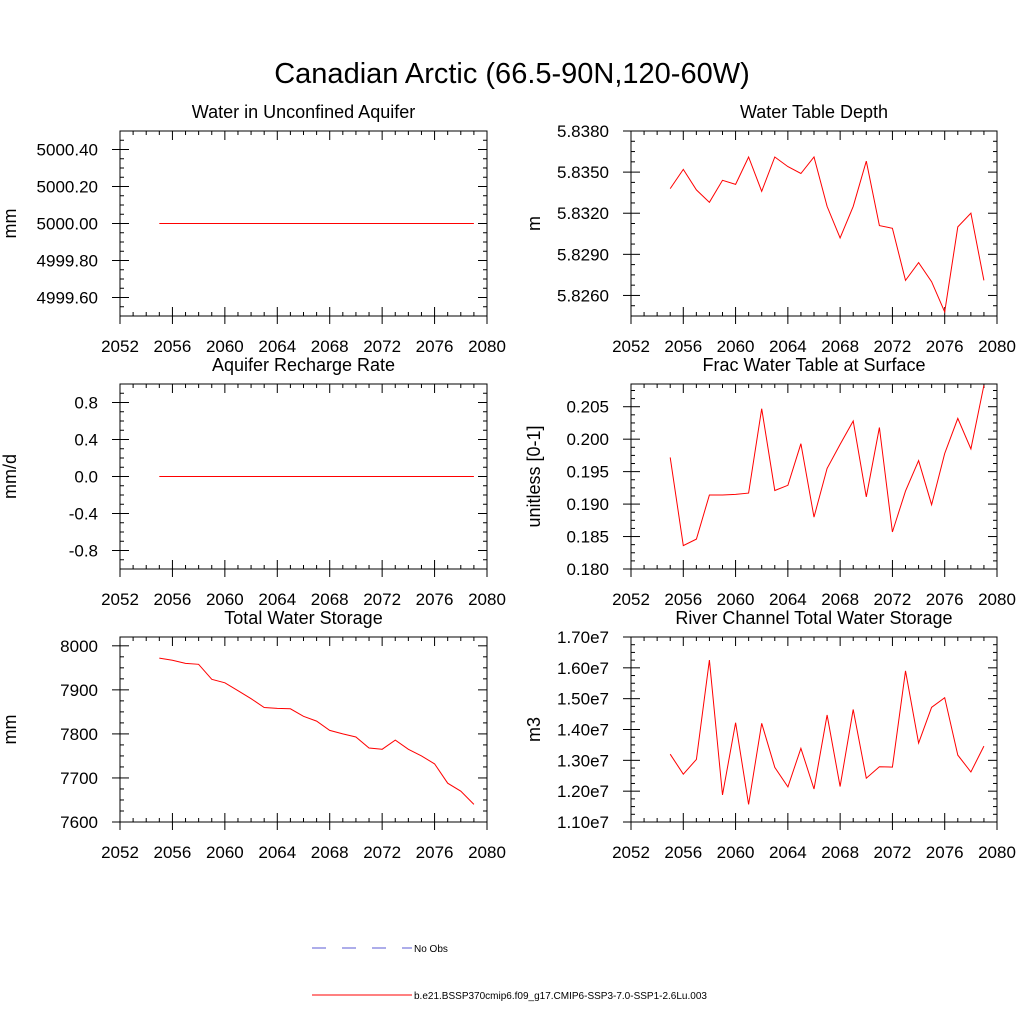 This screenshot has width=1024, height=1024. Describe the element at coordinates (583, 730) in the screenshot. I see `y-tick-label: 1.40e7` at that location.